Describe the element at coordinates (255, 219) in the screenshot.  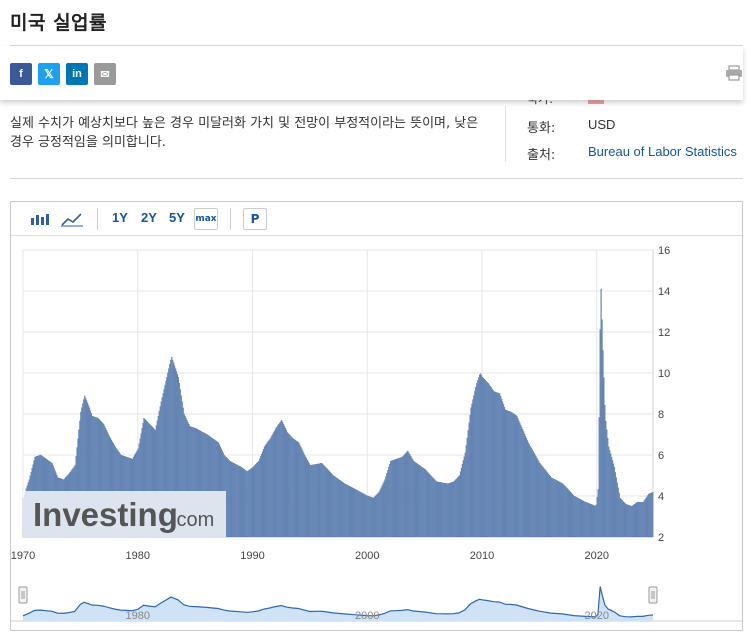
I see `pin-button: P` at that location.